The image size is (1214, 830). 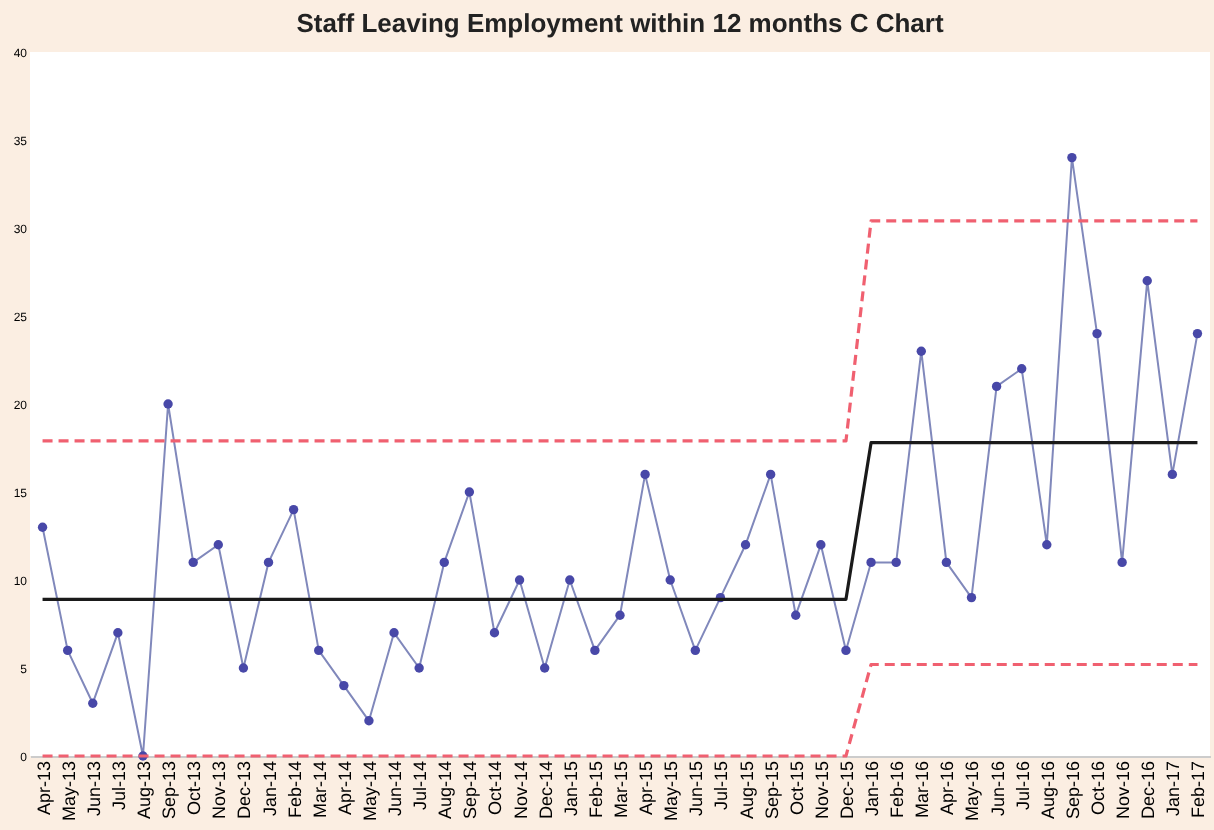 I want to click on x-tick-label: Jan-14, so click(x=269, y=789).